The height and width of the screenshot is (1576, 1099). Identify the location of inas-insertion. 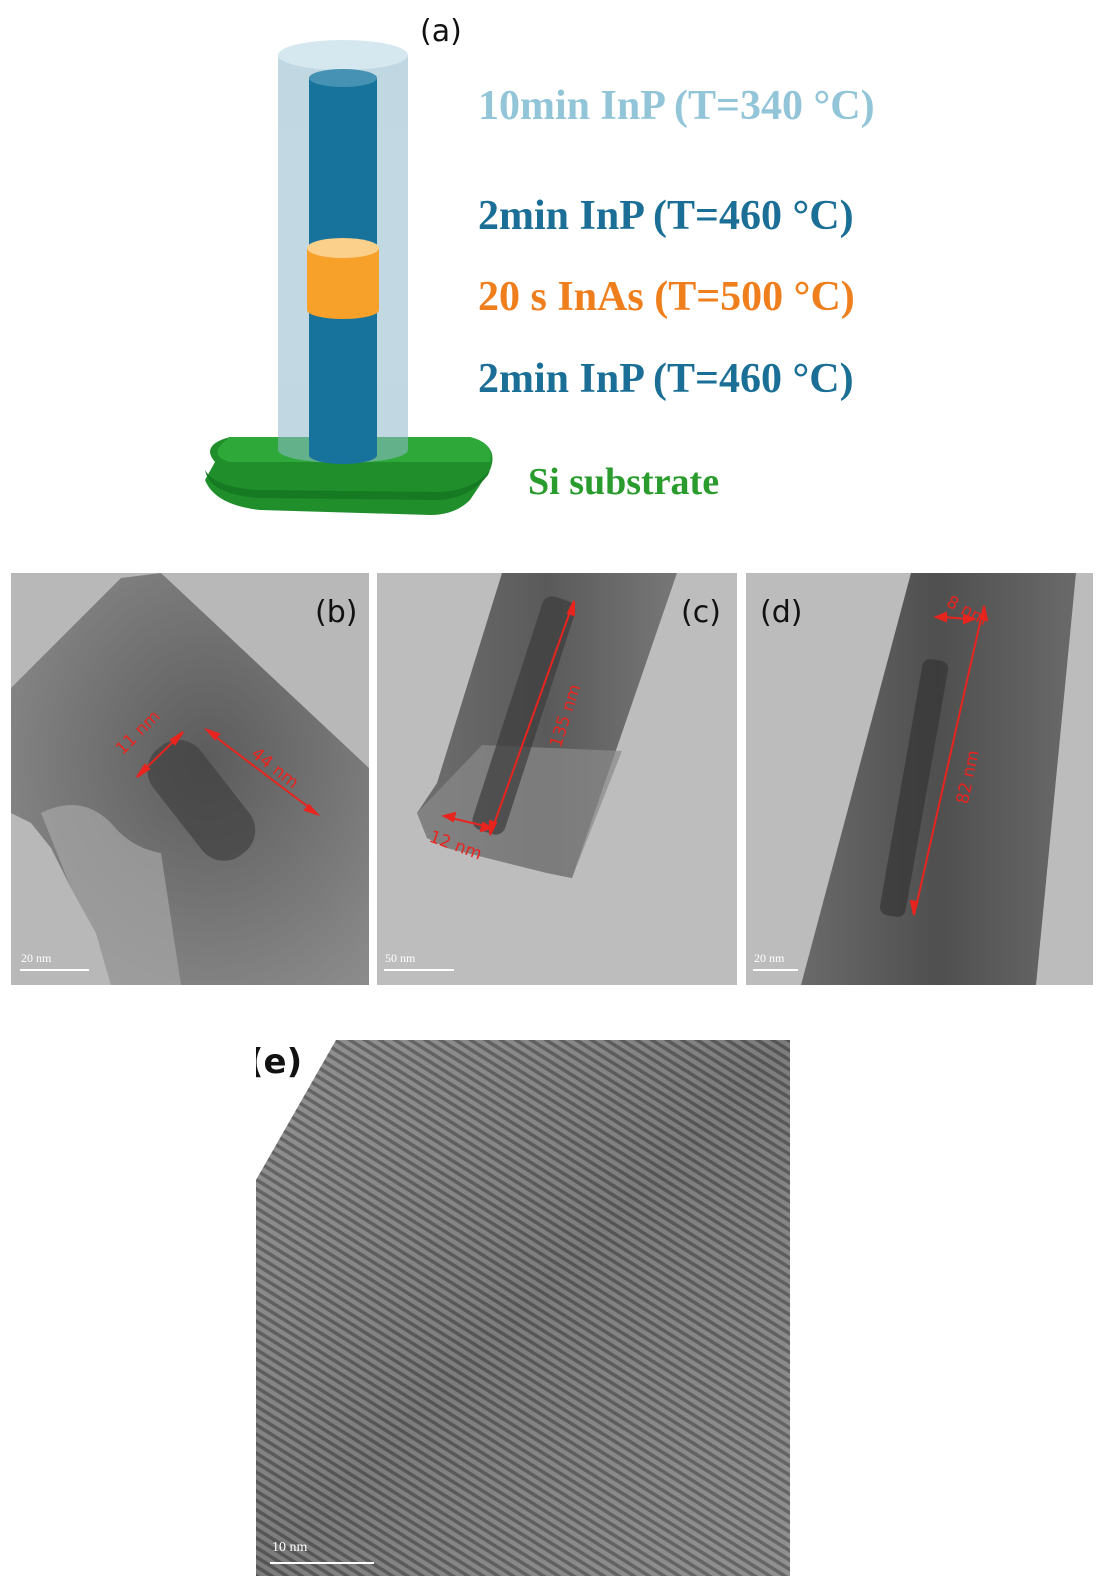
(343, 278).